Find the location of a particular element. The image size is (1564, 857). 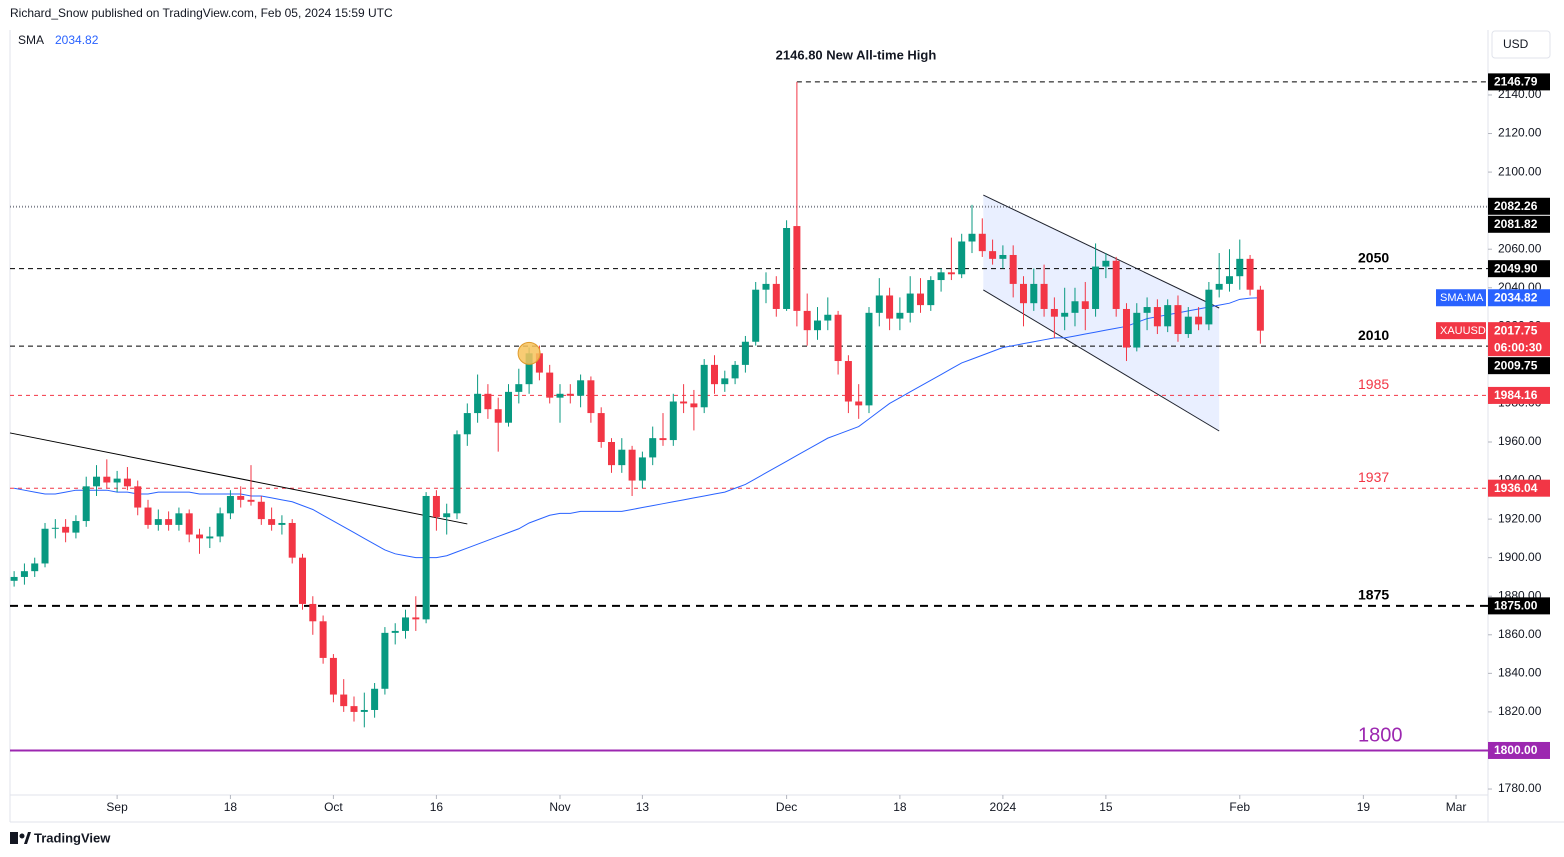

x-tick-label: Nov is located at coordinates (559, 807).